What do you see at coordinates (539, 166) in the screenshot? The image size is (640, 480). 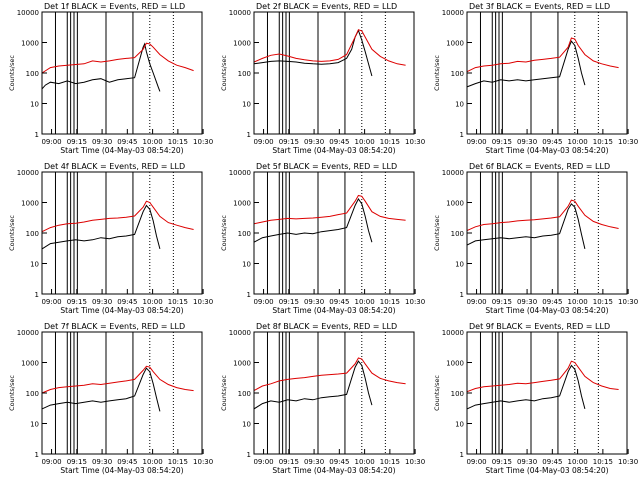 I see `chart-title: Det 6f BLACK = Events, RED = LLD` at bounding box center [539, 166].